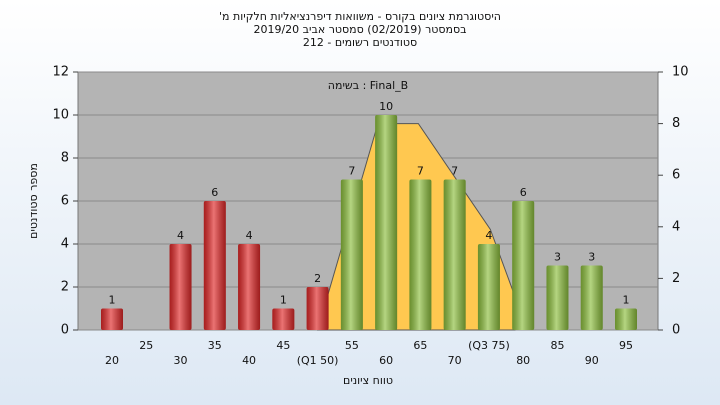 The width and height of the screenshot is (720, 405). Describe the element at coordinates (676, 226) in the screenshot. I see `y2-tick-label: 4` at that location.